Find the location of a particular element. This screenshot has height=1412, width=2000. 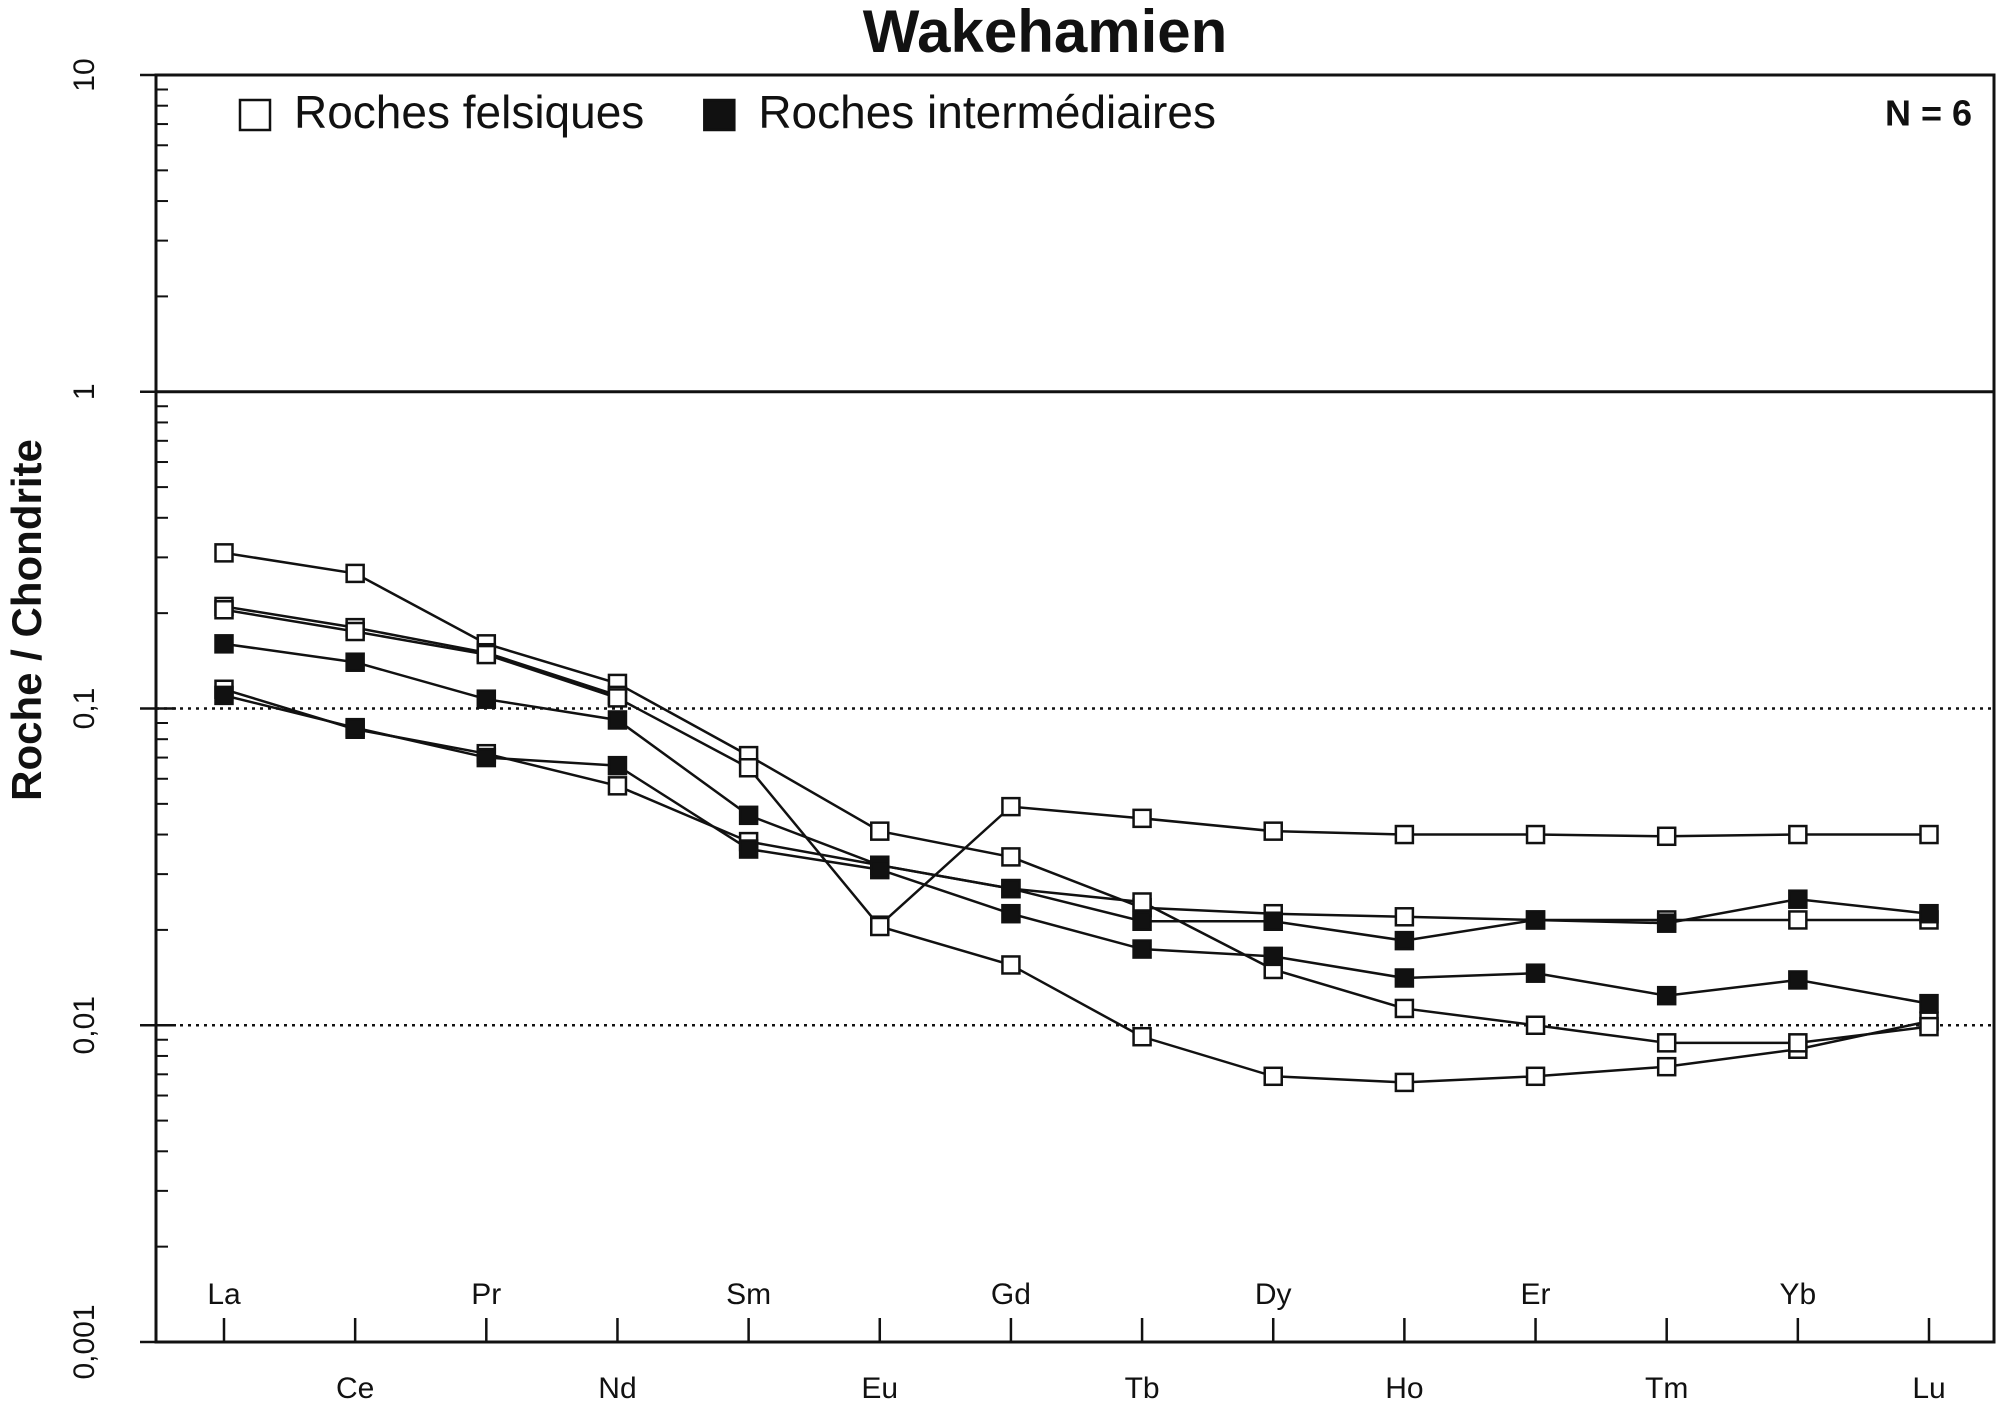

x-tick-label: Gd is located at coordinates (1011, 1294).